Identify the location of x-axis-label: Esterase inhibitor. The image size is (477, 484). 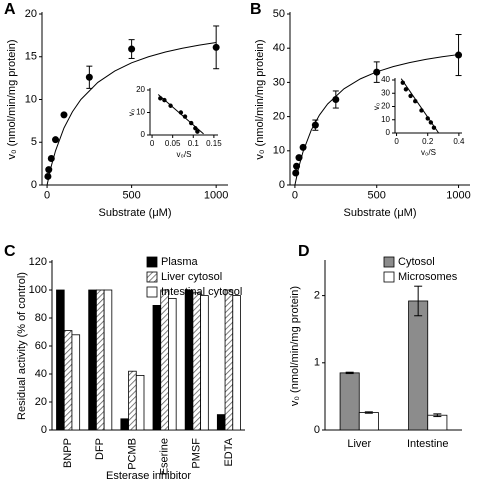
(148, 476).